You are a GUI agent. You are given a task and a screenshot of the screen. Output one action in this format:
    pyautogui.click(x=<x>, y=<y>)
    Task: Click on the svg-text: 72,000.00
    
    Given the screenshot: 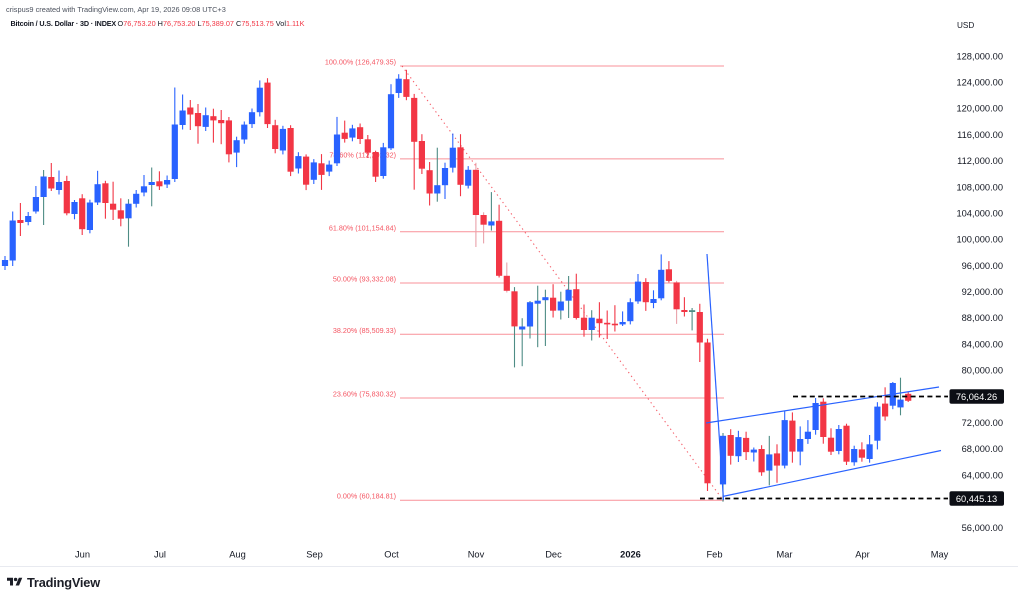 What is the action you would take?
    pyautogui.click(x=982, y=423)
    